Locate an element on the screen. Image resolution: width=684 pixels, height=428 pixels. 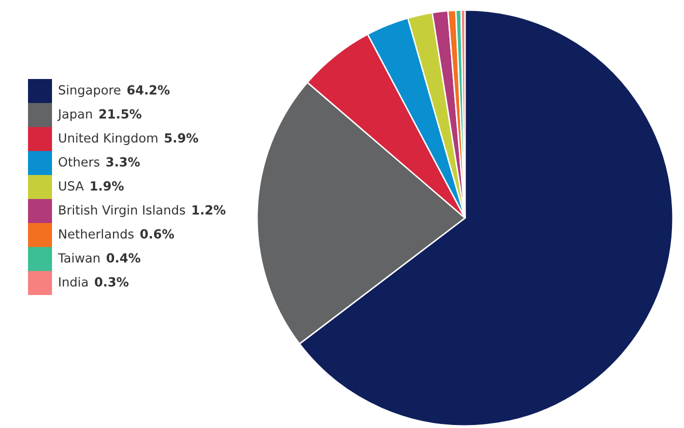
legend-label: Japan is located at coordinates (74, 115).